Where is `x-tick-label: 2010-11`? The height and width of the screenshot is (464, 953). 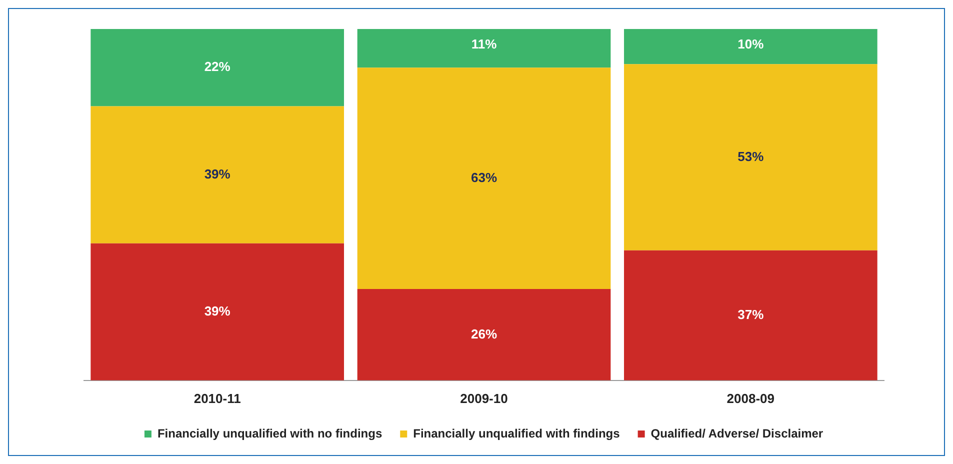 x-tick-label: 2010-11 is located at coordinates (217, 398).